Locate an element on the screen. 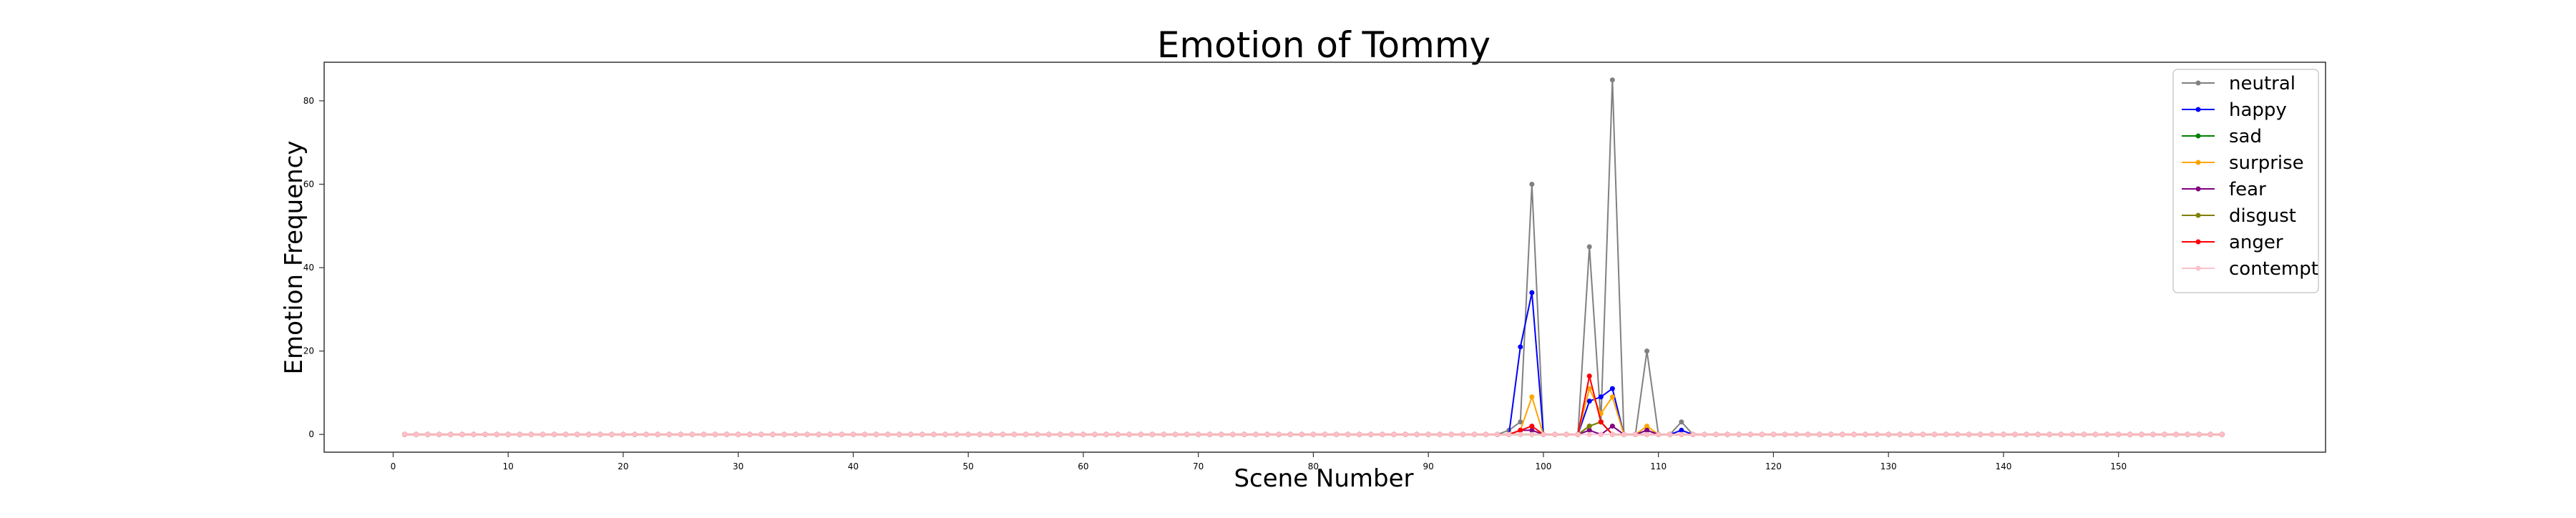 Image resolution: width=2576 pixels, height=518 pixels. x-tick-label: 110 is located at coordinates (1658, 466).